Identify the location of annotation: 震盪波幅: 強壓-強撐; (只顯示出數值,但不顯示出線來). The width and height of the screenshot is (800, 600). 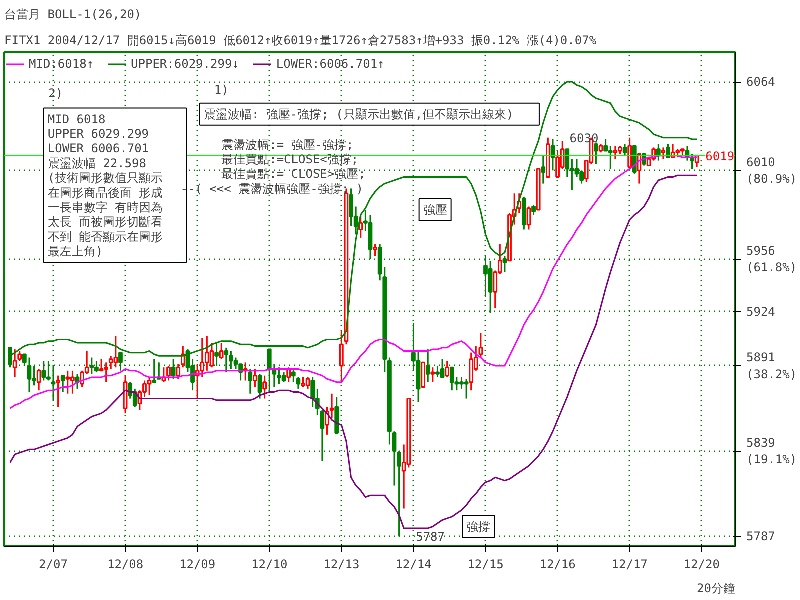
(359, 114).